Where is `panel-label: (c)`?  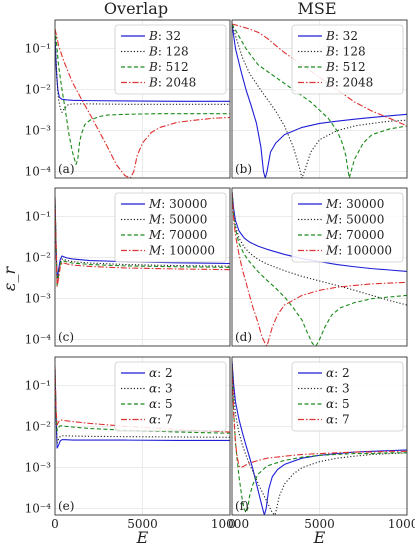
panel-label: (c) is located at coordinates (66, 337).